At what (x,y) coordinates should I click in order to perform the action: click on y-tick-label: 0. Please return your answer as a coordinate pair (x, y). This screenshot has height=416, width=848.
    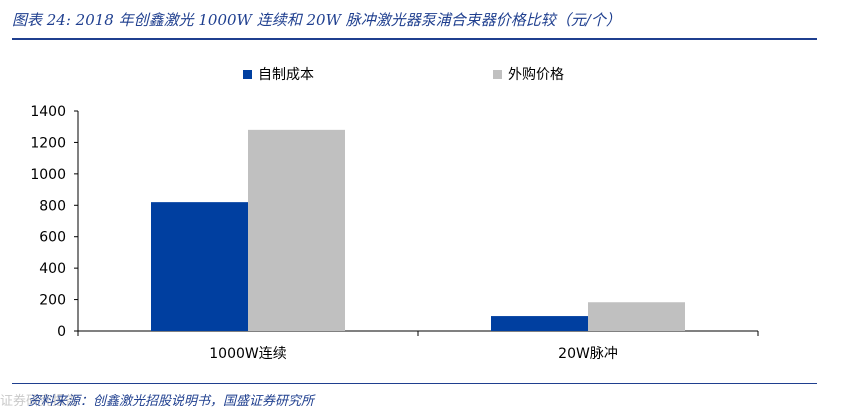
    Looking at the image, I should click on (61, 332).